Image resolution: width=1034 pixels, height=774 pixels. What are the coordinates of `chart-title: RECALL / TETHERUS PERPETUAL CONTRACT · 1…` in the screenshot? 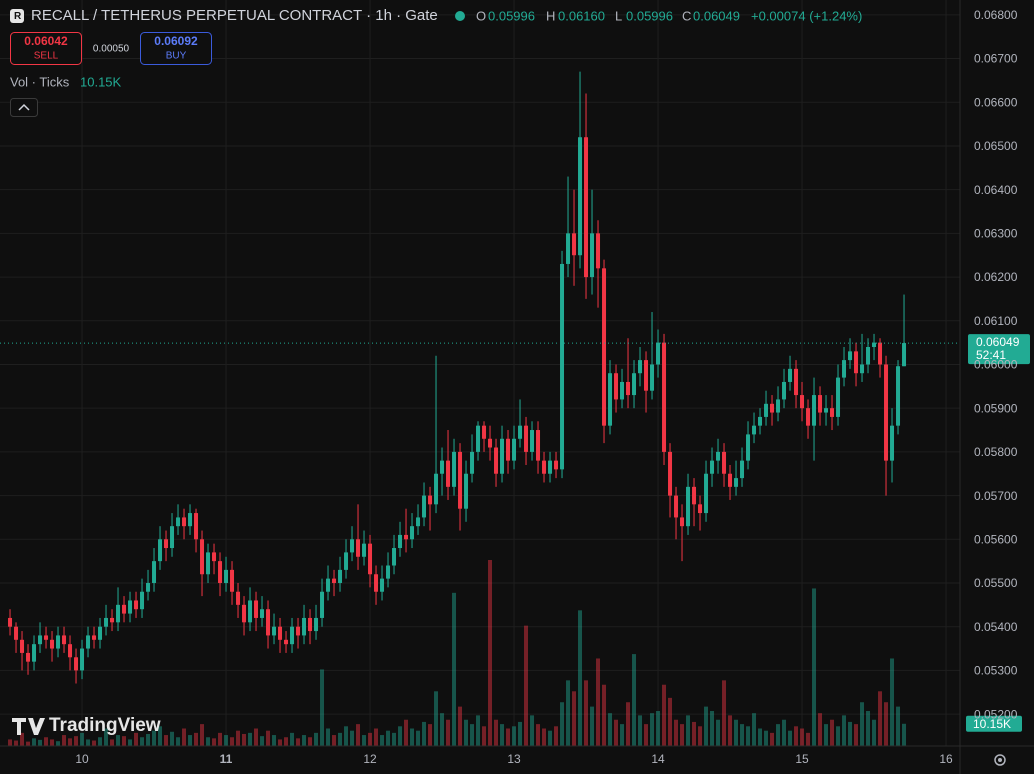 It's located at (234, 15).